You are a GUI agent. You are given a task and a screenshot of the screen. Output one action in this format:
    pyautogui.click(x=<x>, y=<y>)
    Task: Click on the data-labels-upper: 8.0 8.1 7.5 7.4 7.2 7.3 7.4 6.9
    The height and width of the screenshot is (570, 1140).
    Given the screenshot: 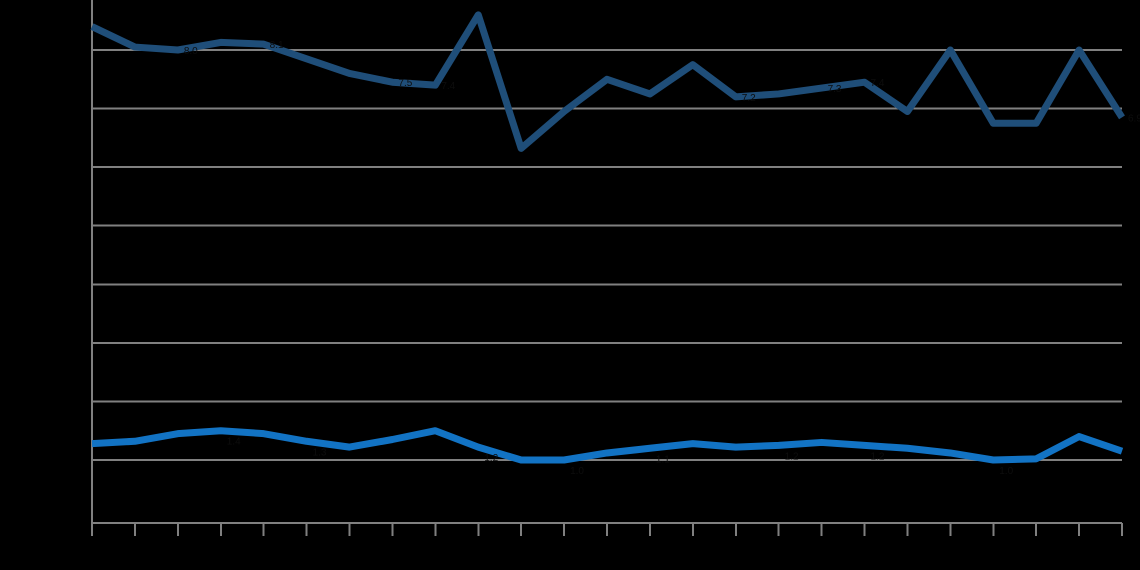 What is the action you would take?
    pyautogui.click(x=662, y=82)
    